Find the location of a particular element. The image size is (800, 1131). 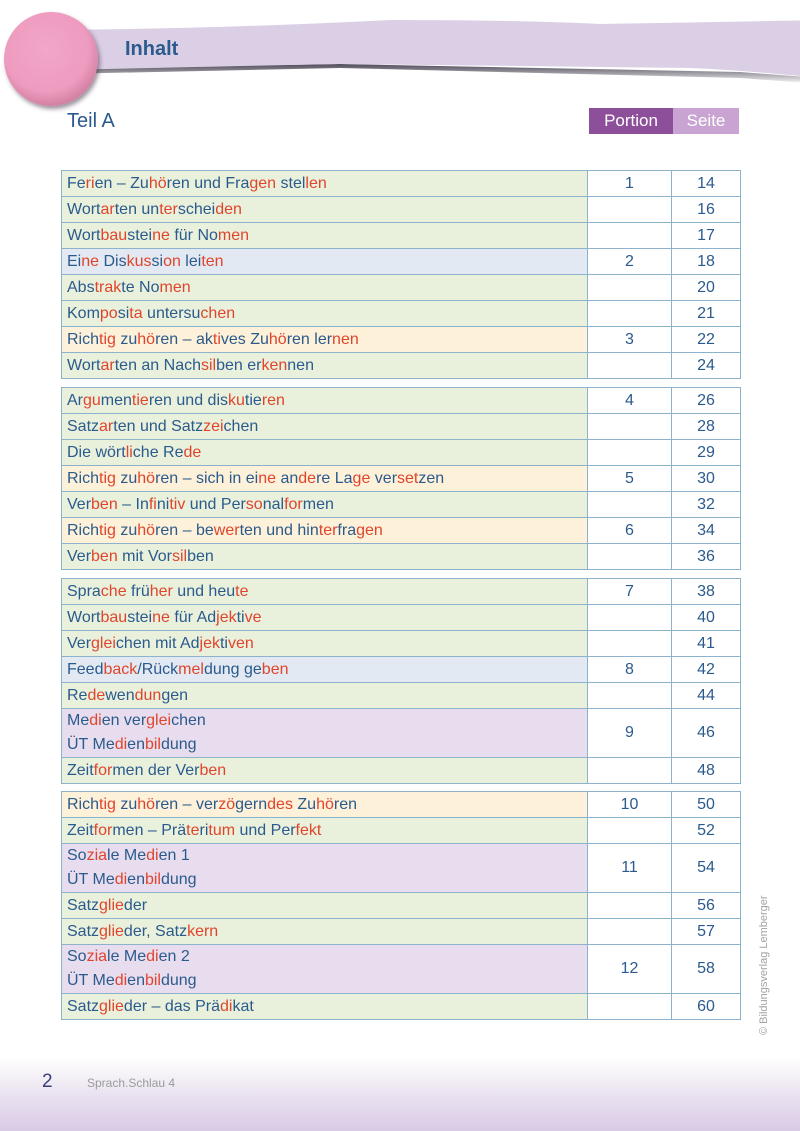

syllable-text: ren – ak is located at coordinates (184, 339).